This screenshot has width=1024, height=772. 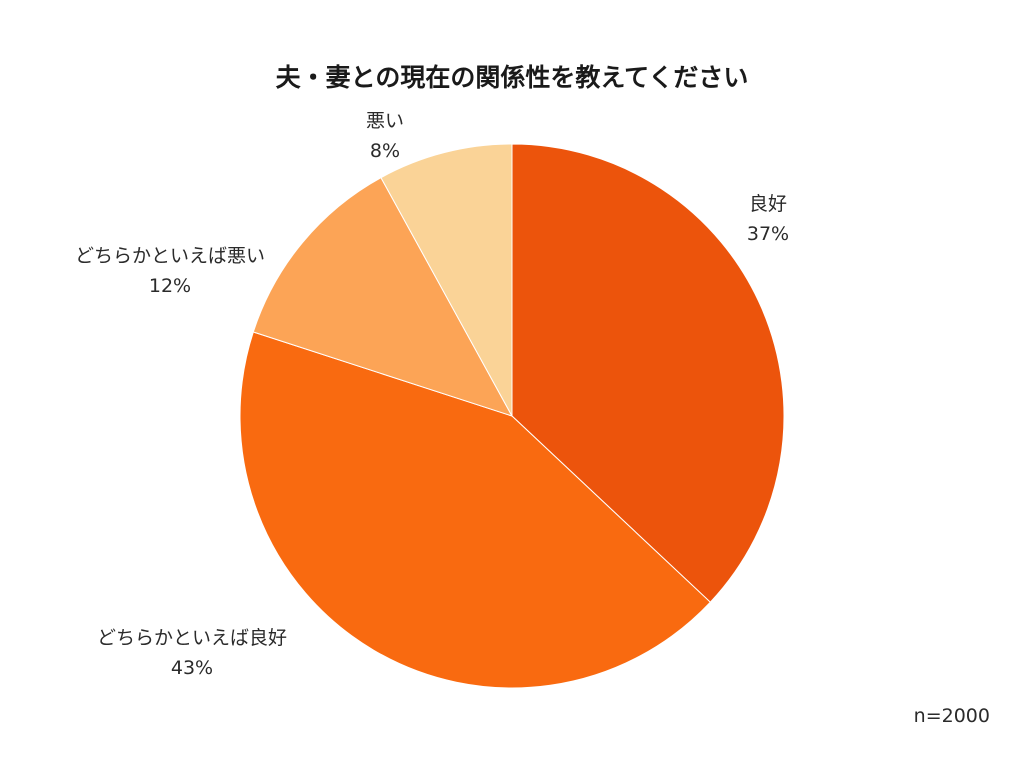 I want to click on slice-label-good: 良好, so click(x=768, y=204).